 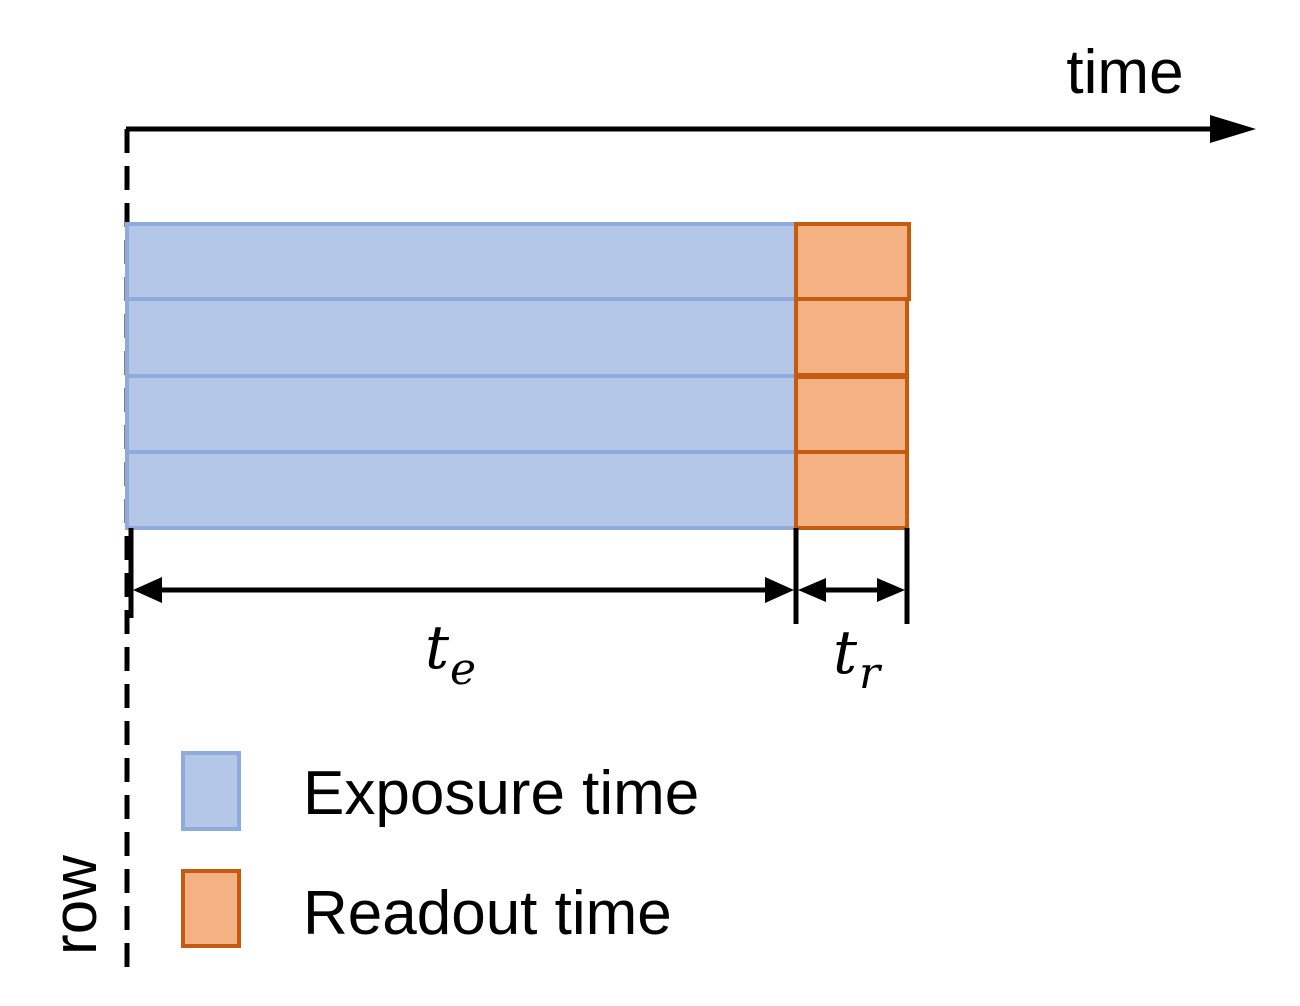 What do you see at coordinates (440, 849) in the screenshot?
I see `legend: Exposure time Readout time` at bounding box center [440, 849].